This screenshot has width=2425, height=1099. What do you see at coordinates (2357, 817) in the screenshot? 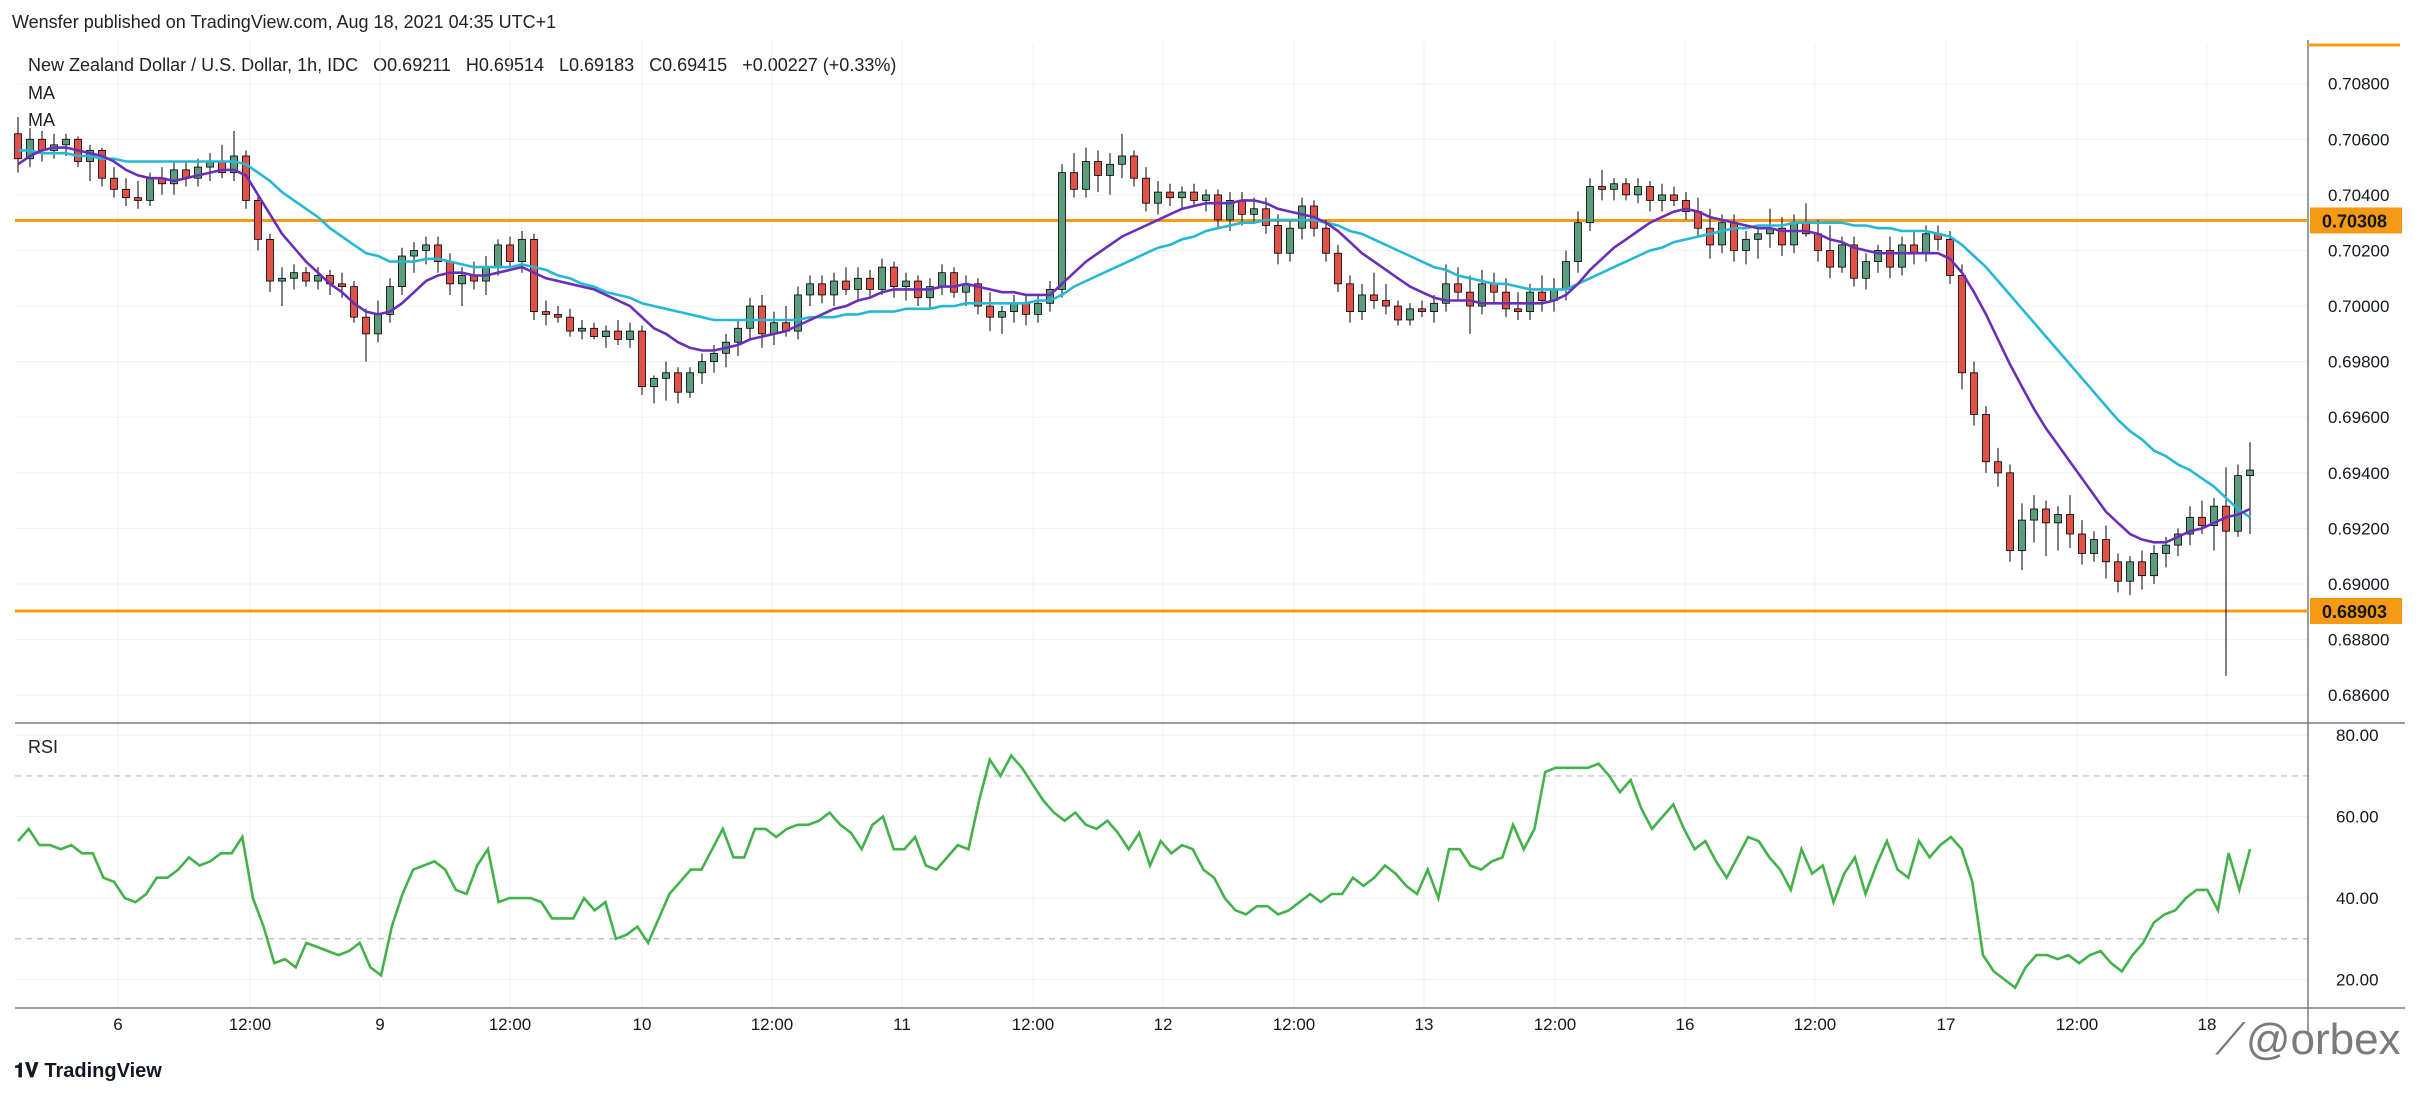
I see `rsi-tick-label: 60.00` at bounding box center [2357, 817].